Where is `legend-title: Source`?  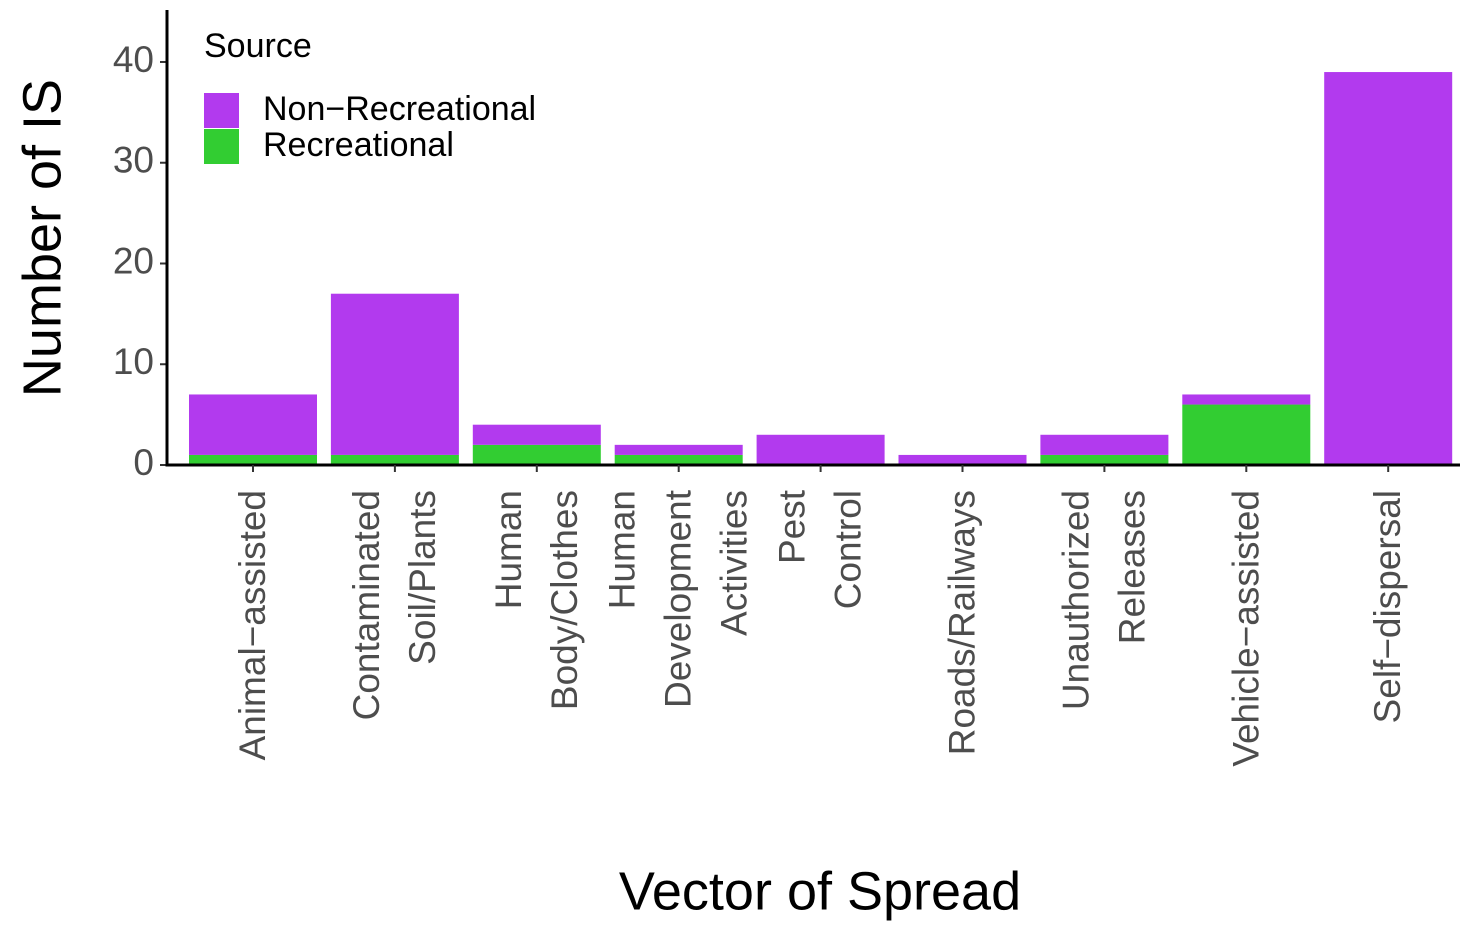 legend-title: Source is located at coordinates (258, 46).